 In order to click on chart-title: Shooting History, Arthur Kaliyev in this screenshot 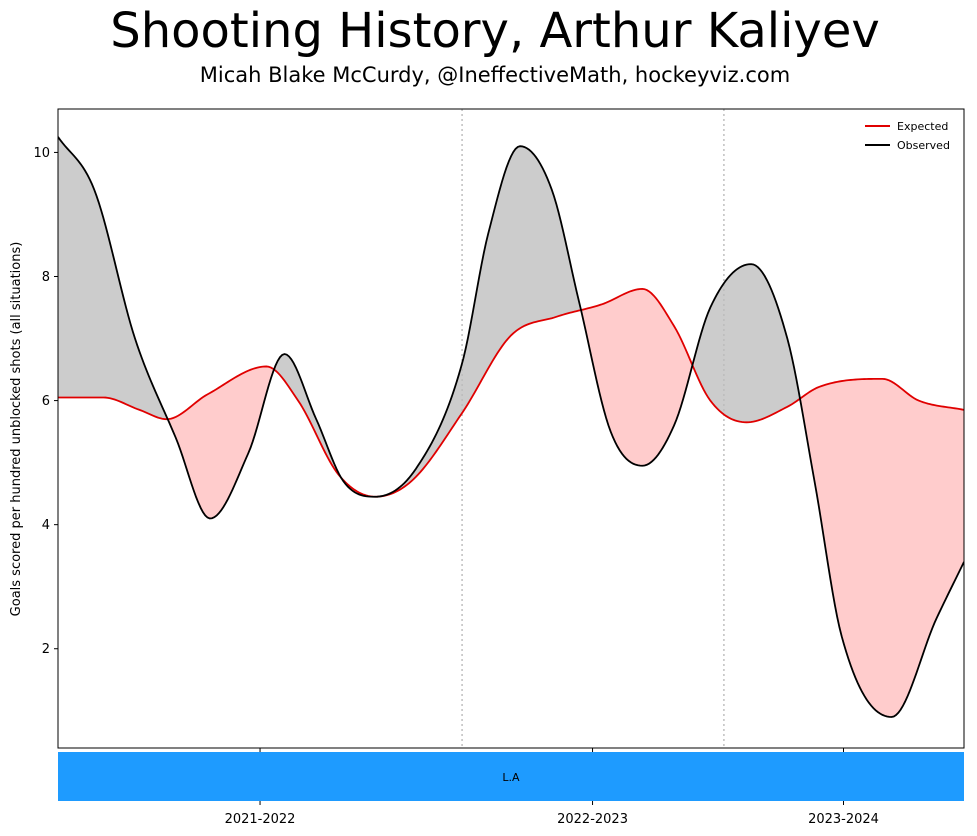, I will do `click(495, 31)`.